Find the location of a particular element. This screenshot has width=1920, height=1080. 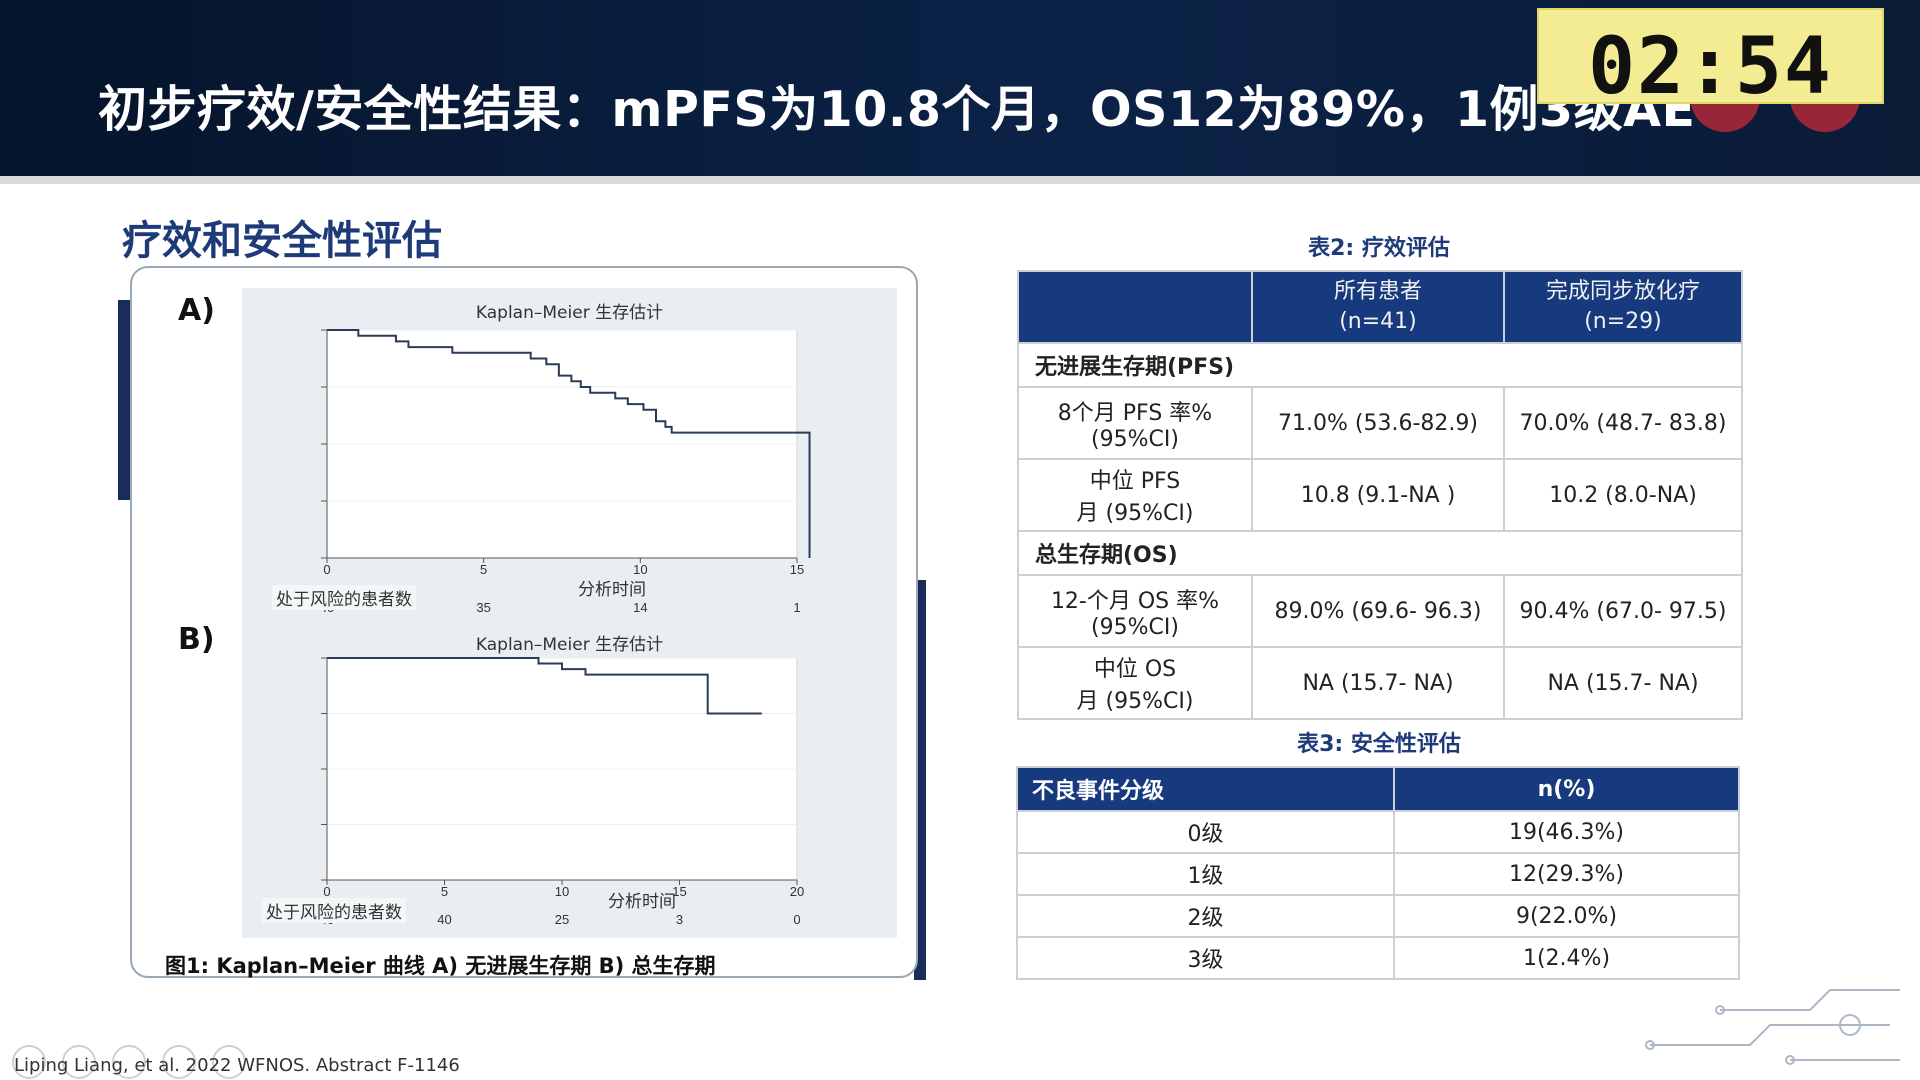

cell-all: 71.0% (53.6-82.9) is located at coordinates (1378, 423).